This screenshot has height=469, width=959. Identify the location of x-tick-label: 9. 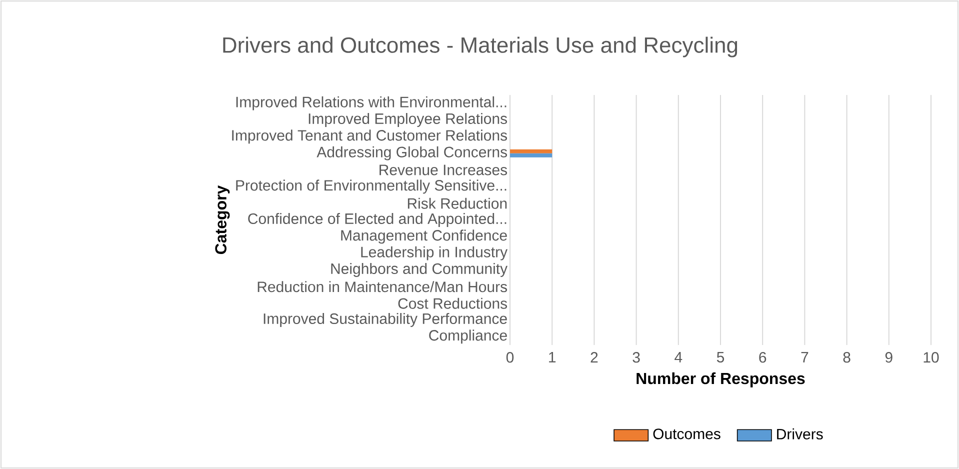
(888, 357).